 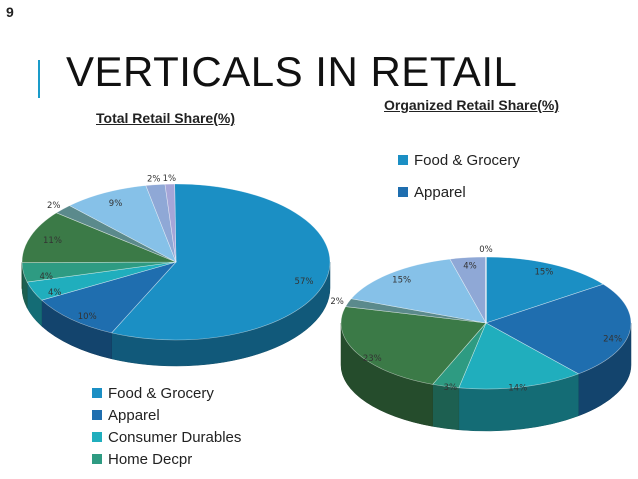 What do you see at coordinates (472, 105) in the screenshot?
I see `chart-title-organized: Organized Retail Share(%)` at bounding box center [472, 105].